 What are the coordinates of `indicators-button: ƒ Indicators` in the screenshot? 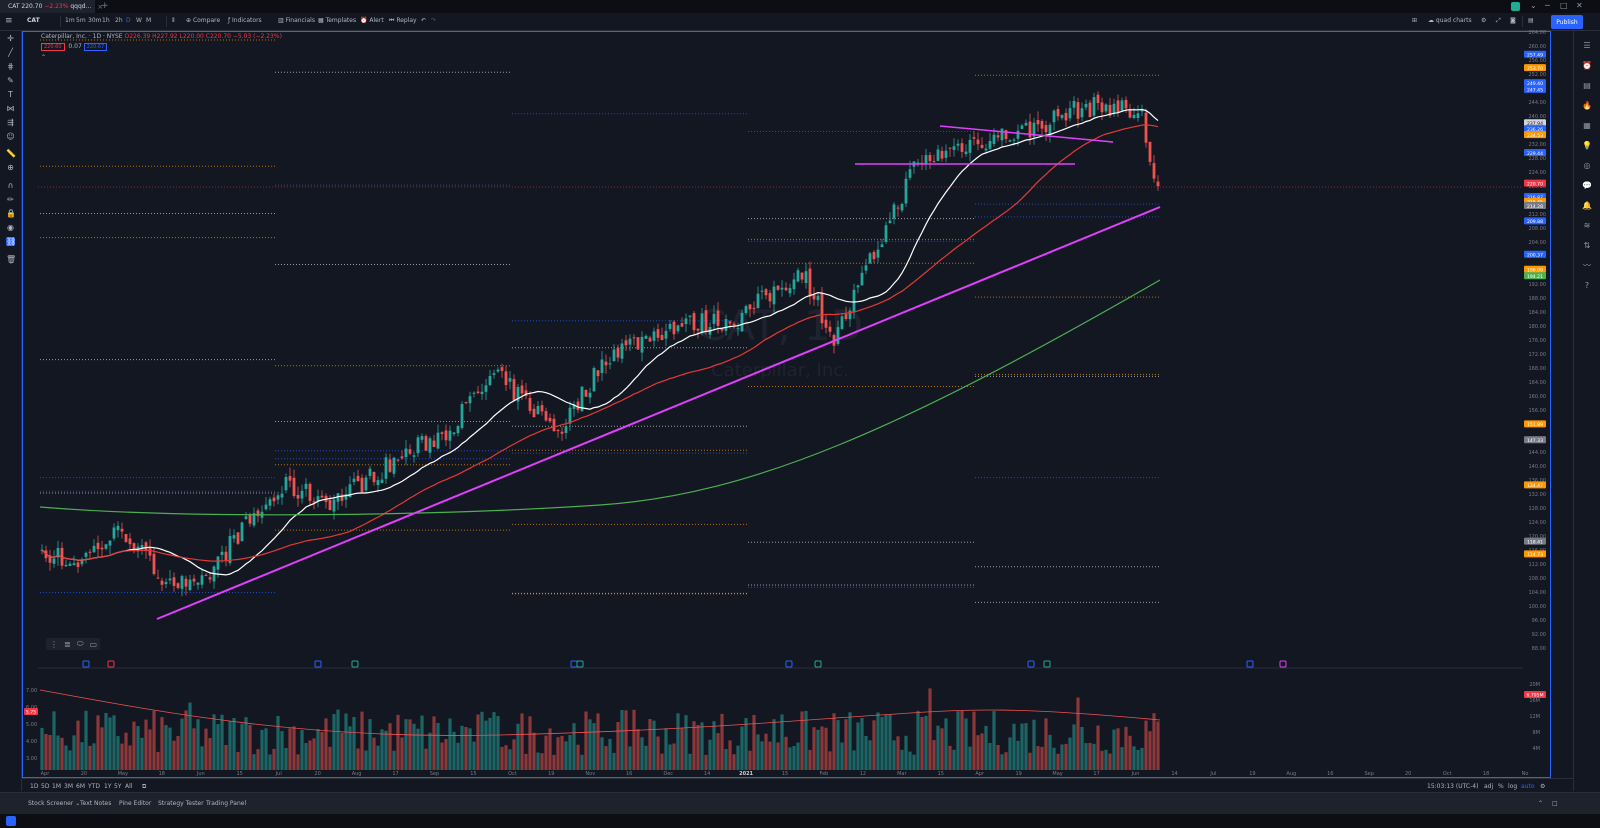 It's located at (245, 20).